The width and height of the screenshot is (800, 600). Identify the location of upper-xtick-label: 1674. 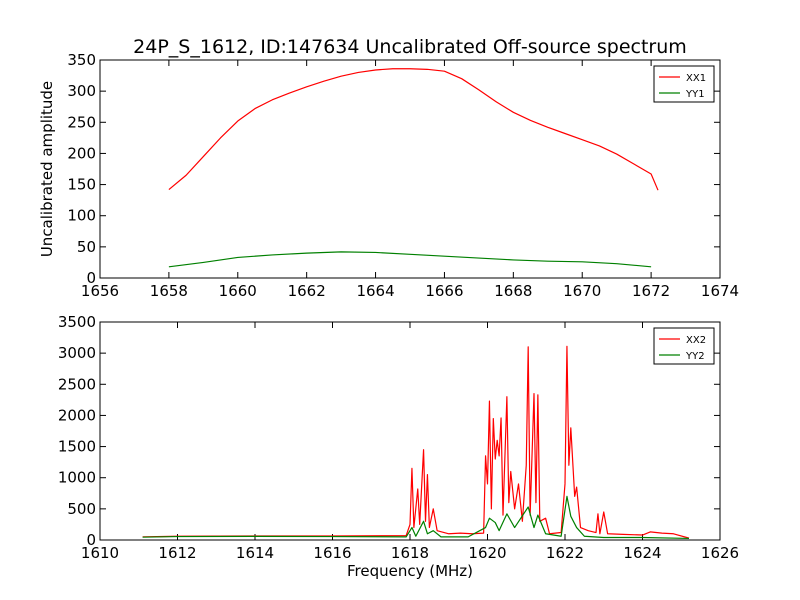
(720, 291).